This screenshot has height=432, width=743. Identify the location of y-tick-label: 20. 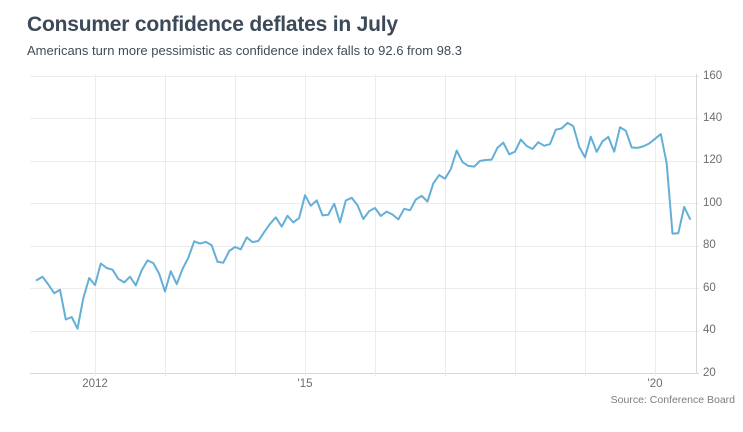
(709, 372).